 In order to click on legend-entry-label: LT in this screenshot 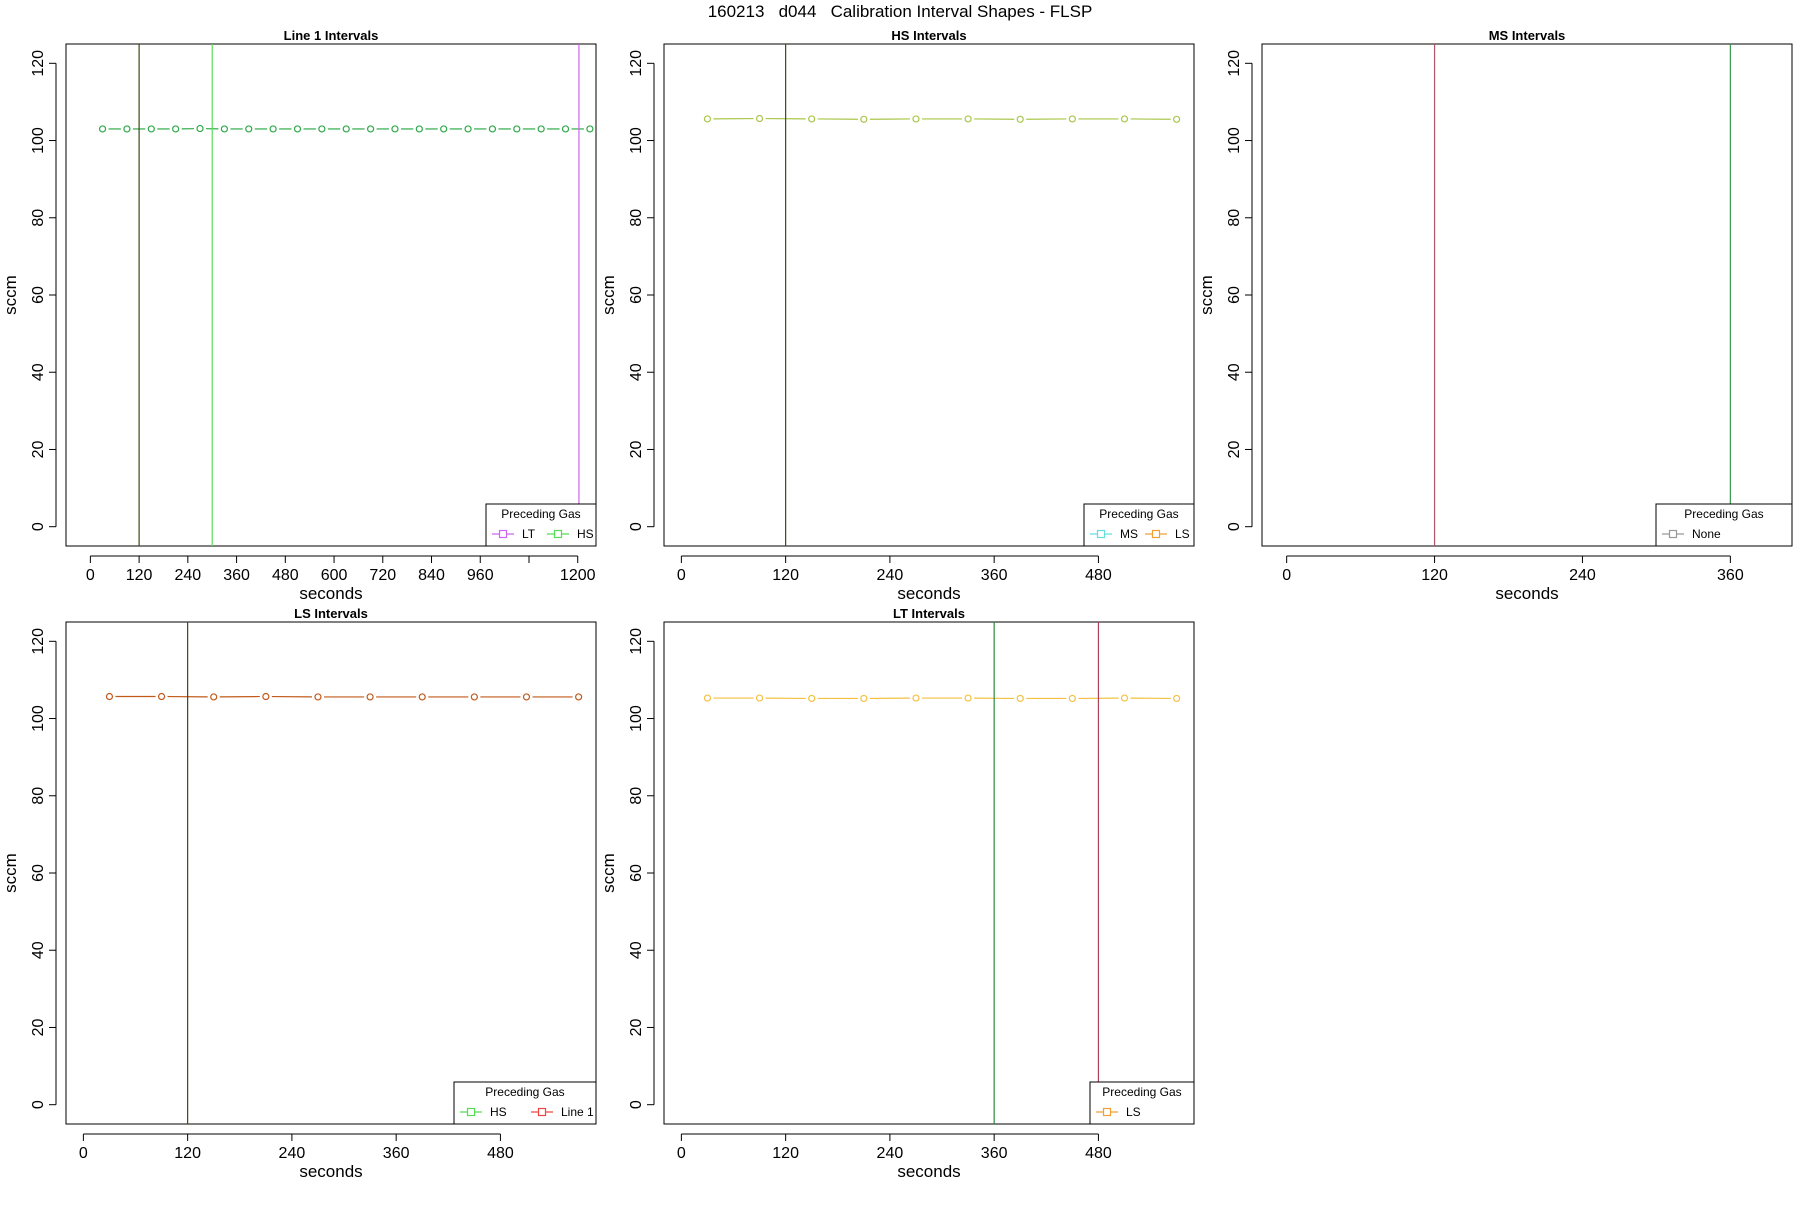, I will do `click(529, 534)`.